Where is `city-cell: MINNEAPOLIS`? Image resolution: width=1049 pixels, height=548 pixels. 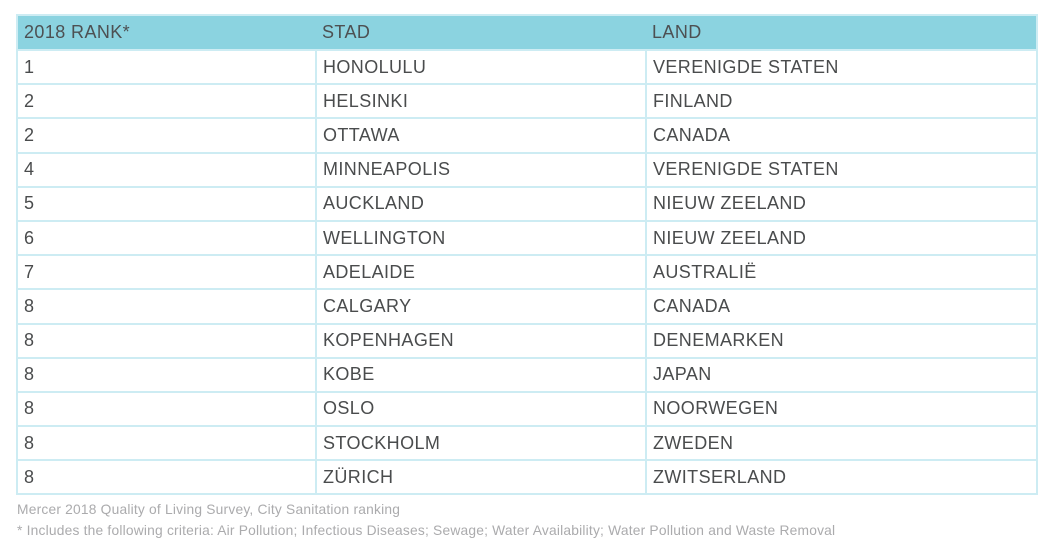 city-cell: MINNEAPOLIS is located at coordinates (481, 169).